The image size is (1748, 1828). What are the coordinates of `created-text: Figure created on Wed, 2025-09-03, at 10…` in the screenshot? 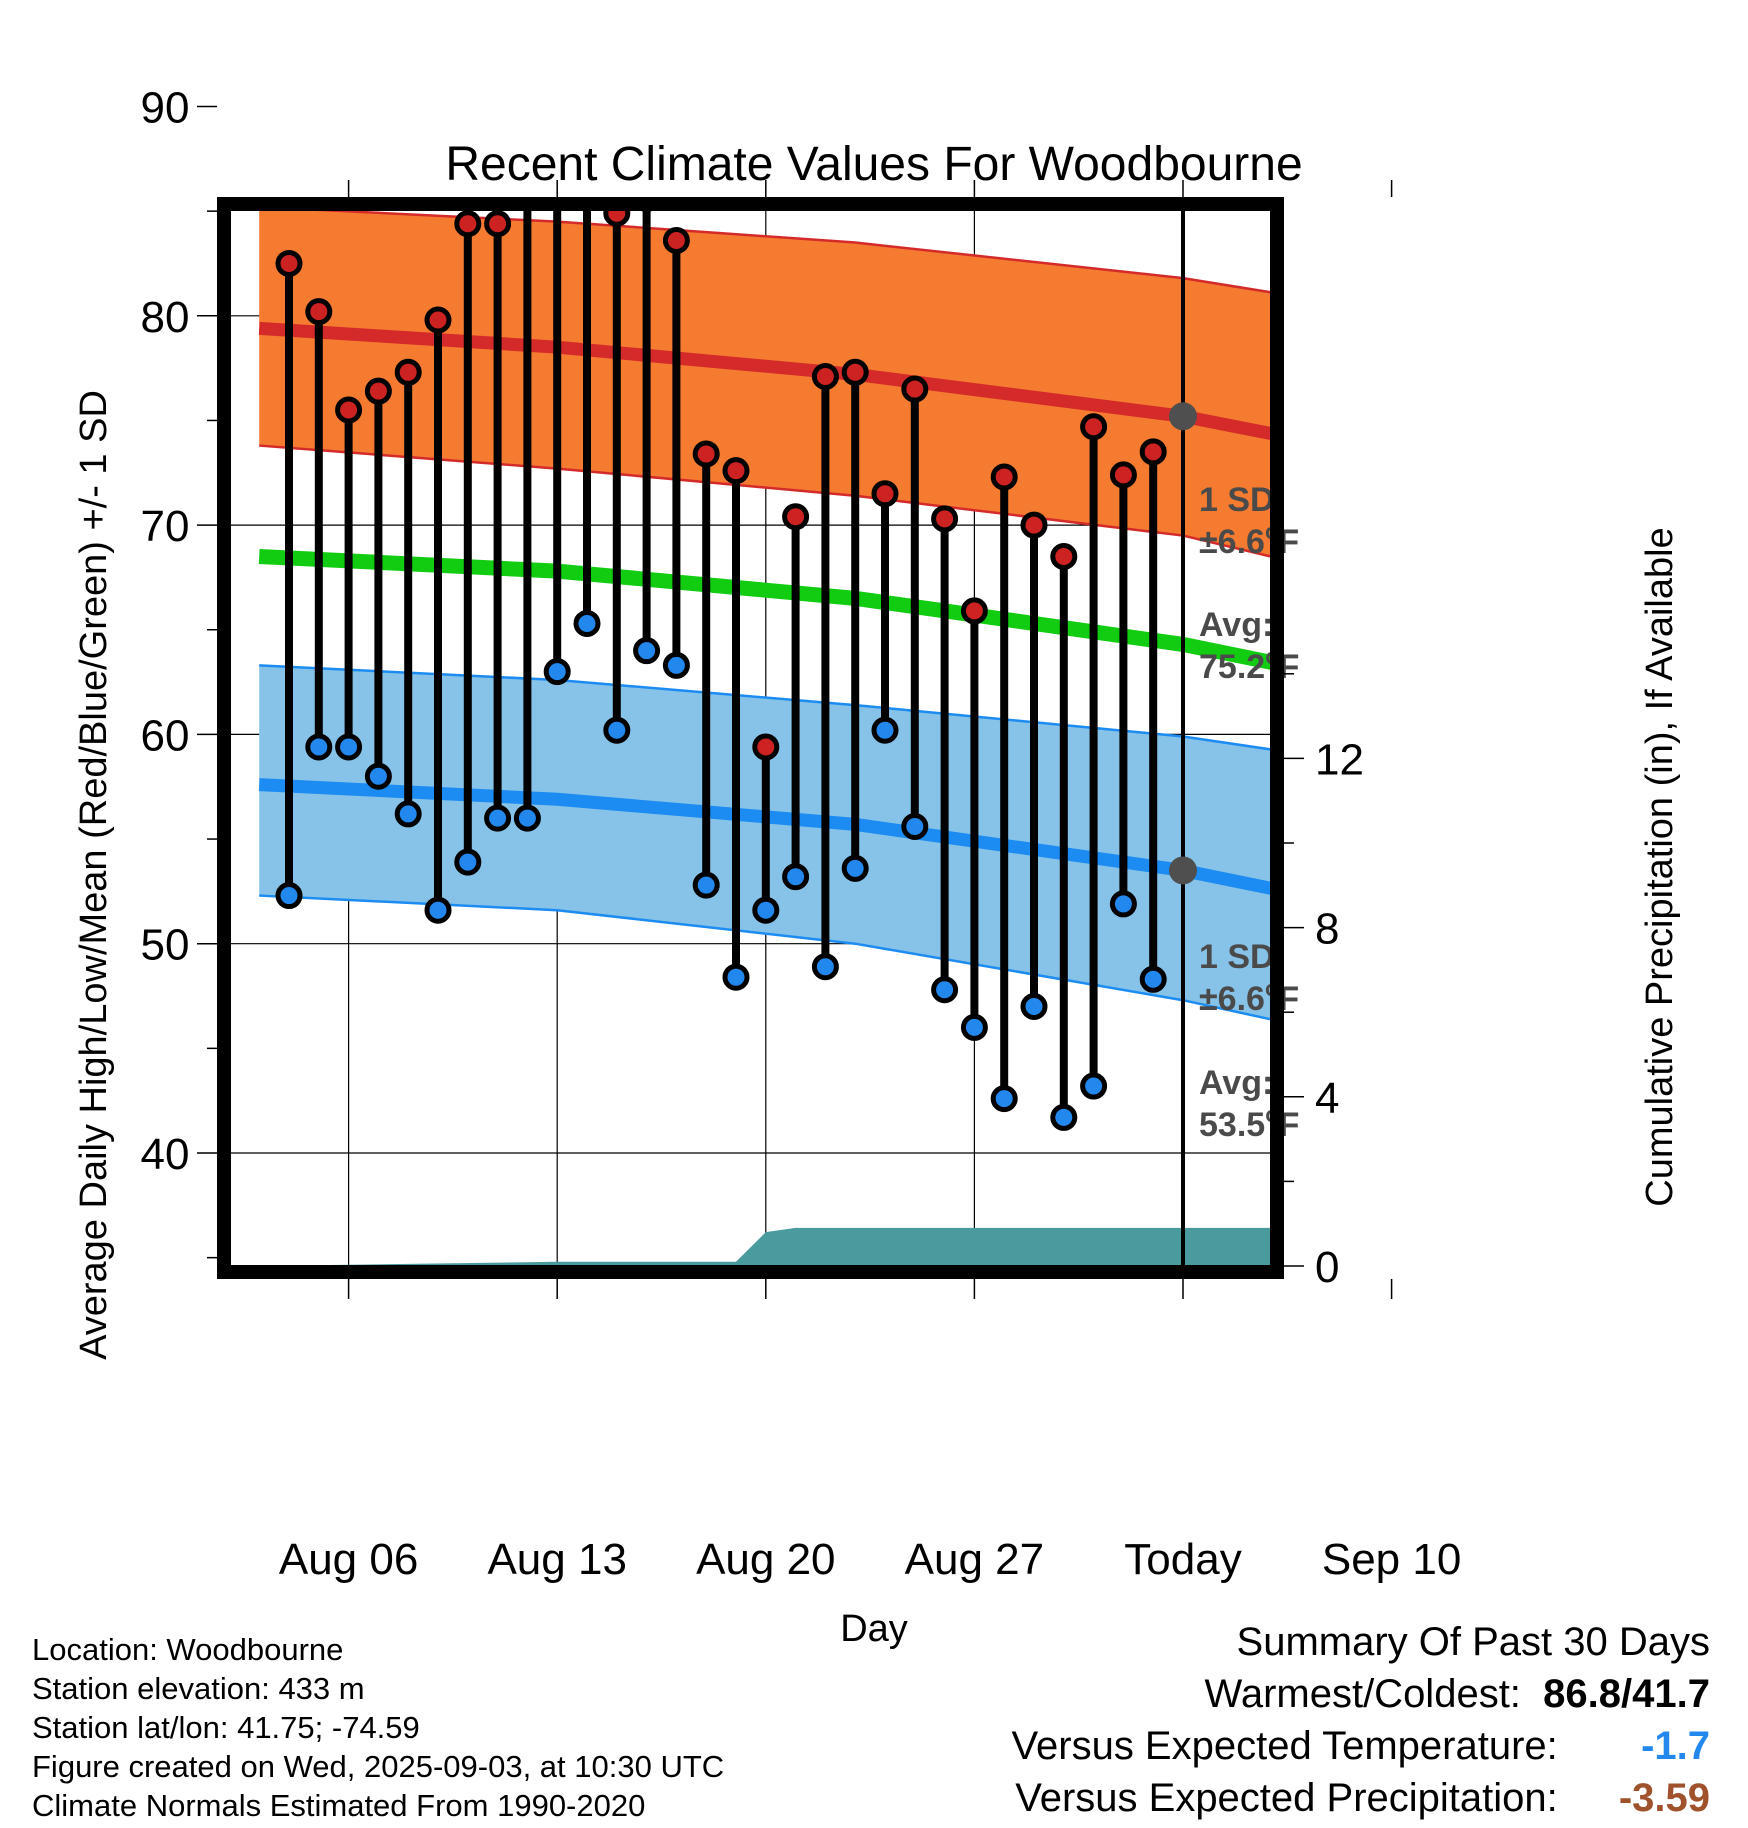 It's located at (378, 1766).